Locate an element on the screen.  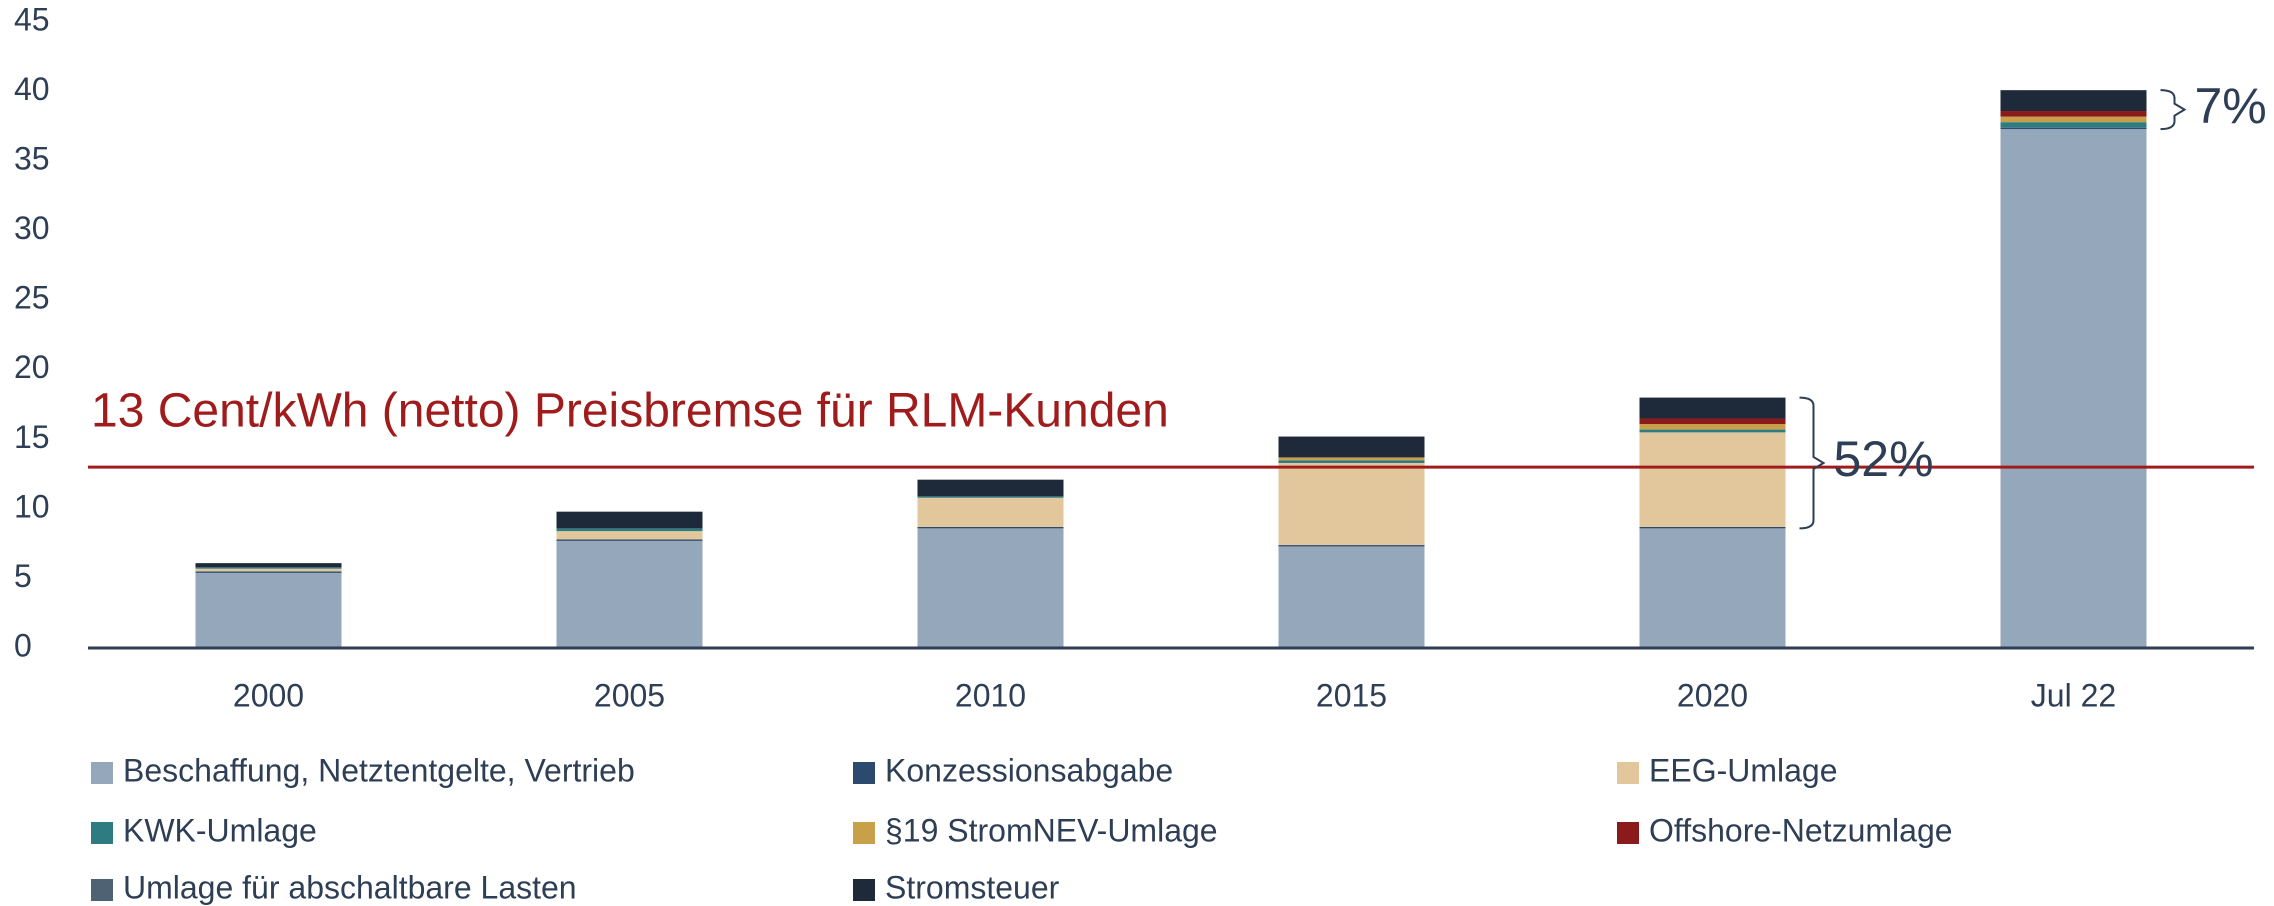
y-tick-label: 0 is located at coordinates (23, 645).